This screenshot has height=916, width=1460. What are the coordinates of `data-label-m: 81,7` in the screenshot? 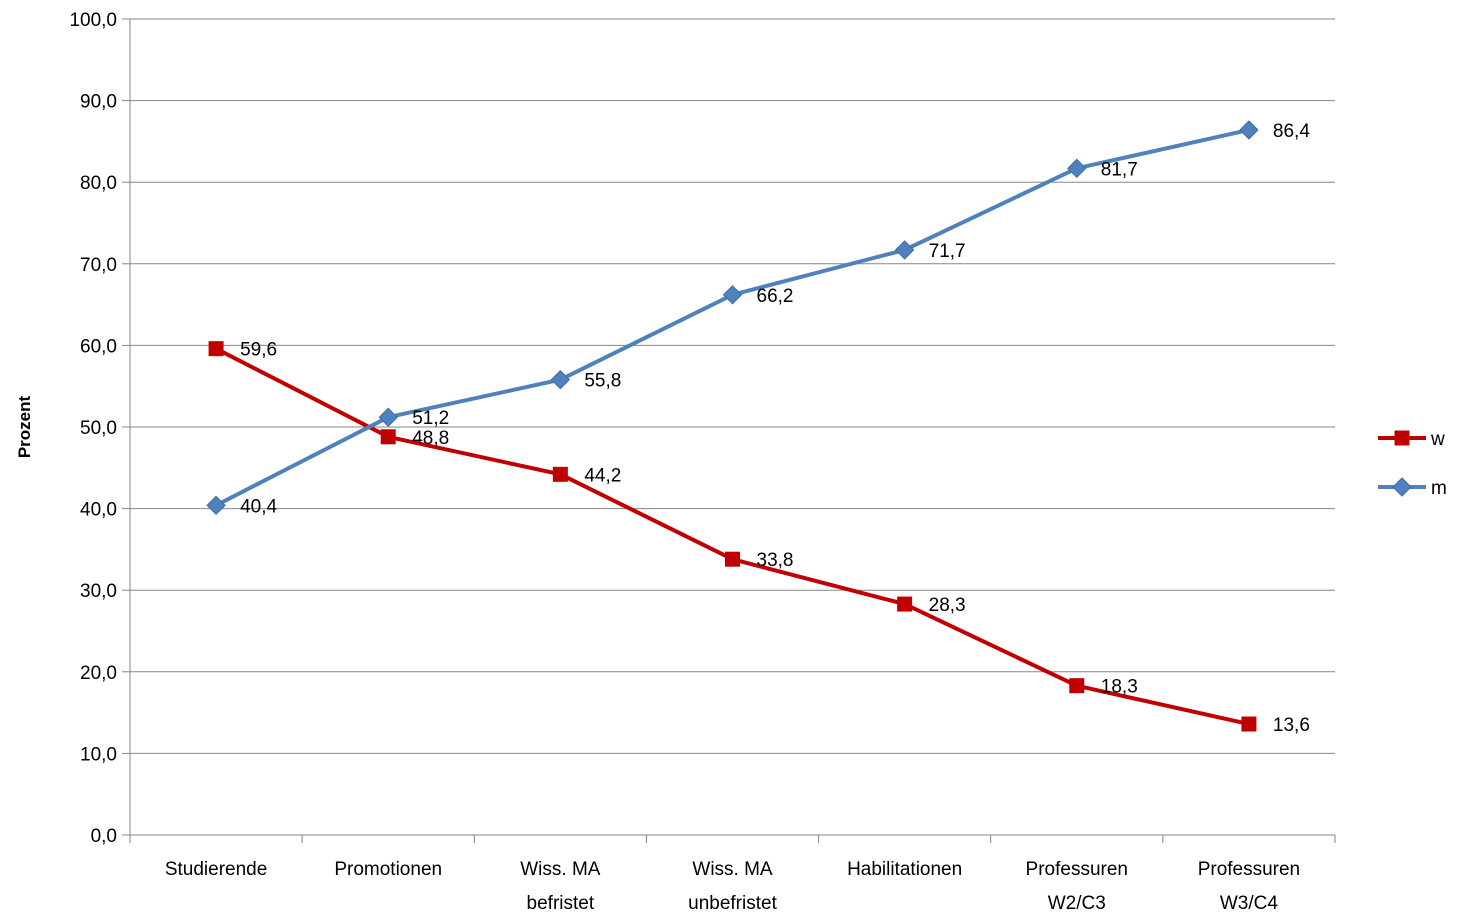 It's located at (1119, 169).